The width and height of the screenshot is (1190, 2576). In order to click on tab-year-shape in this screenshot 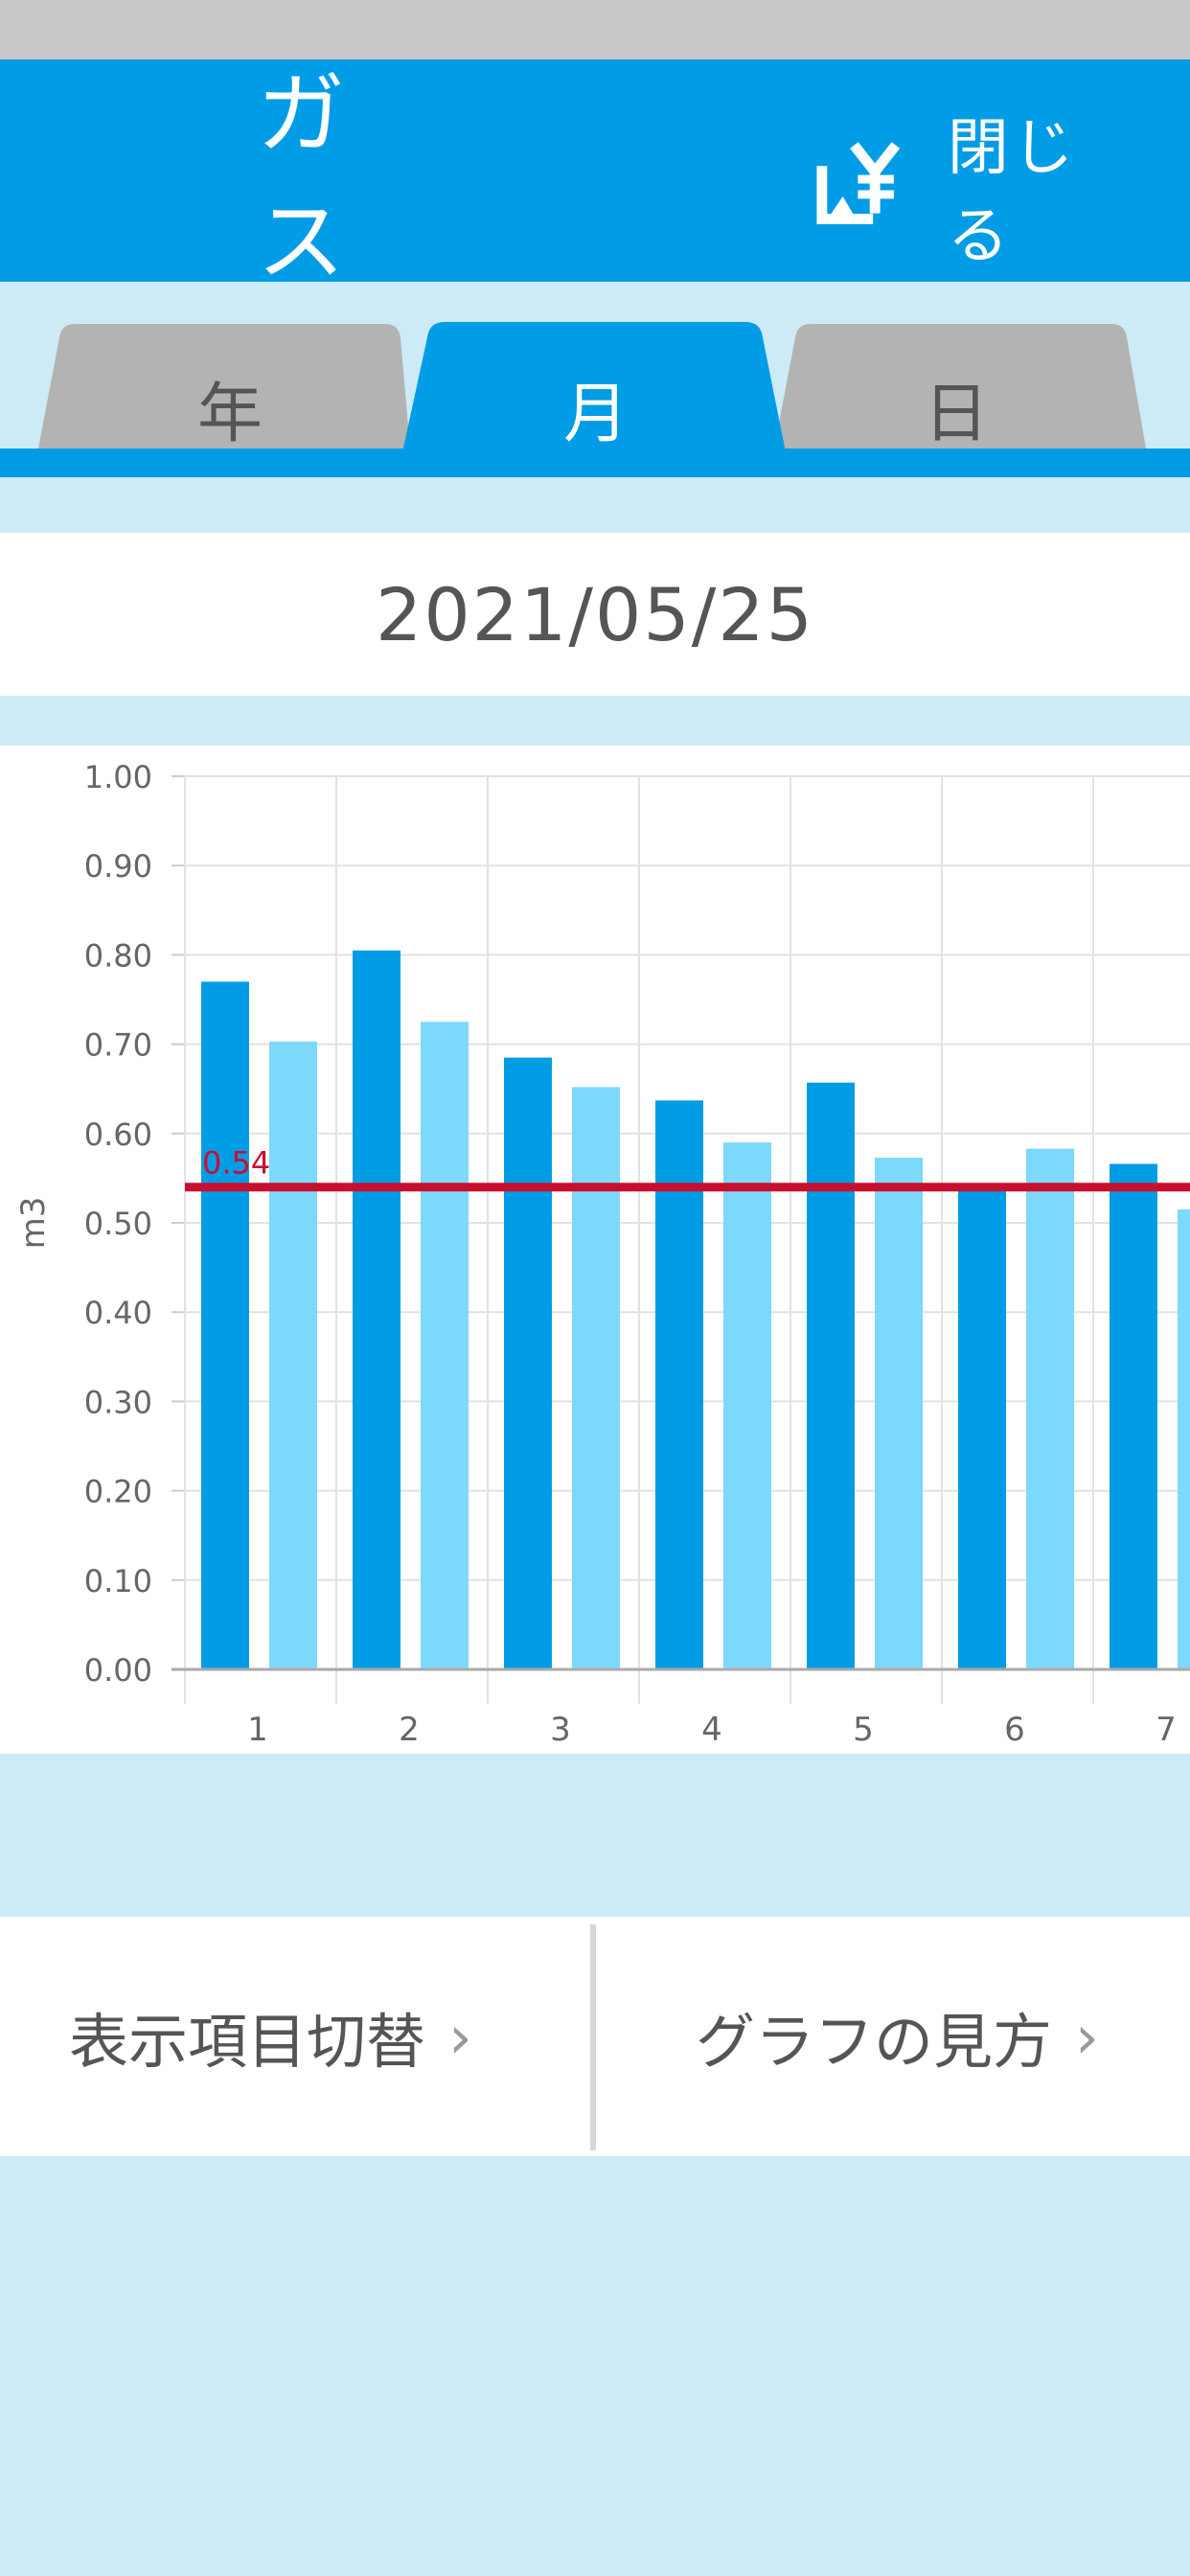, I will do `click(224, 386)`.